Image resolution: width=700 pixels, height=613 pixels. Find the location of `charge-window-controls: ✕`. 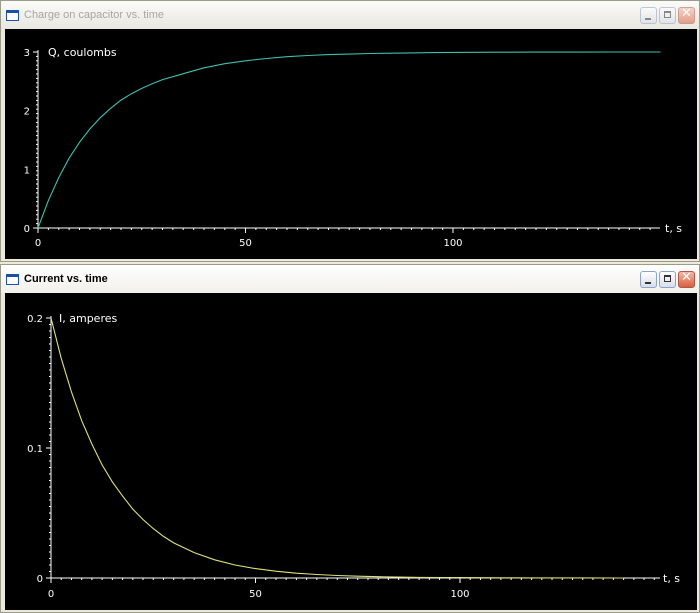

charge-window-controls: ✕ is located at coordinates (667, 14).